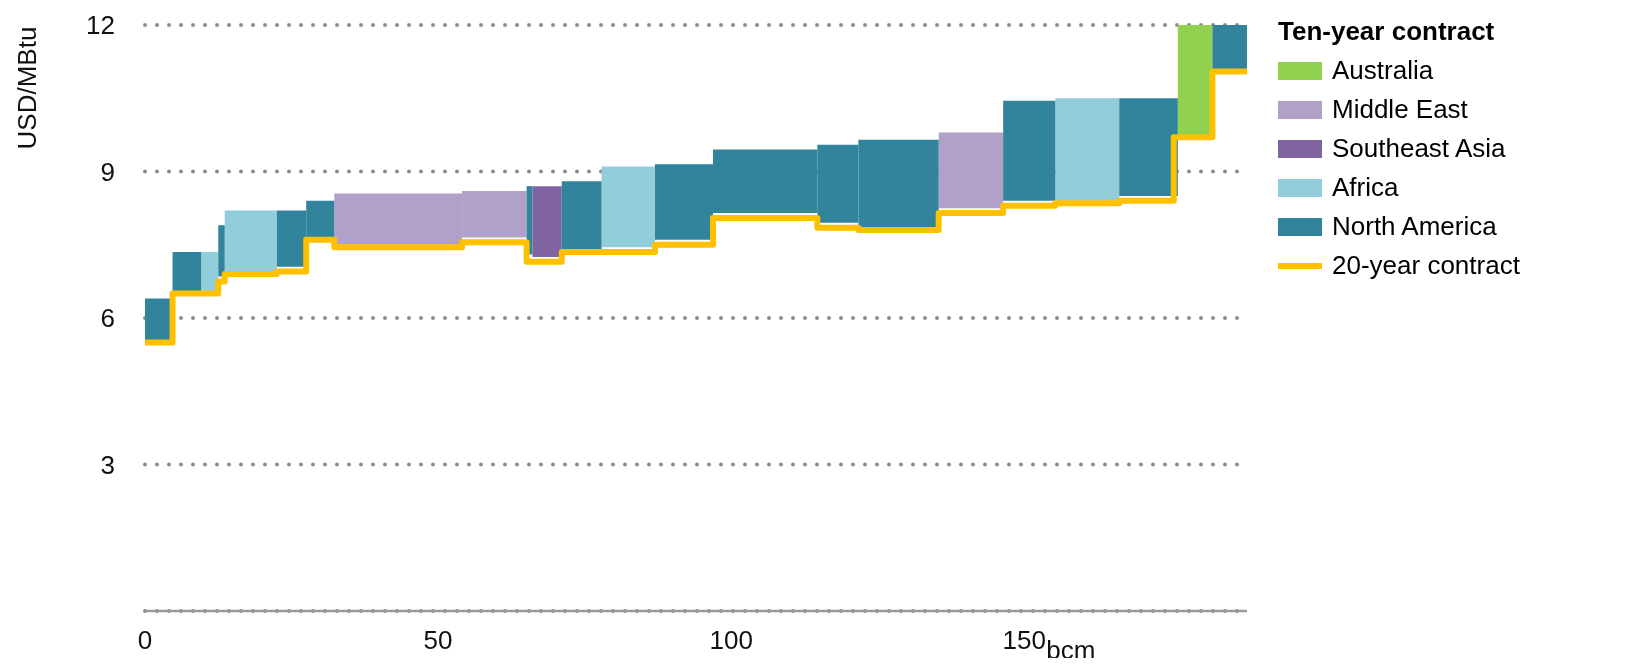 The height and width of the screenshot is (672, 1638). What do you see at coordinates (27, 88) in the screenshot?
I see `y-axis-title: USD/MBtu` at bounding box center [27, 88].